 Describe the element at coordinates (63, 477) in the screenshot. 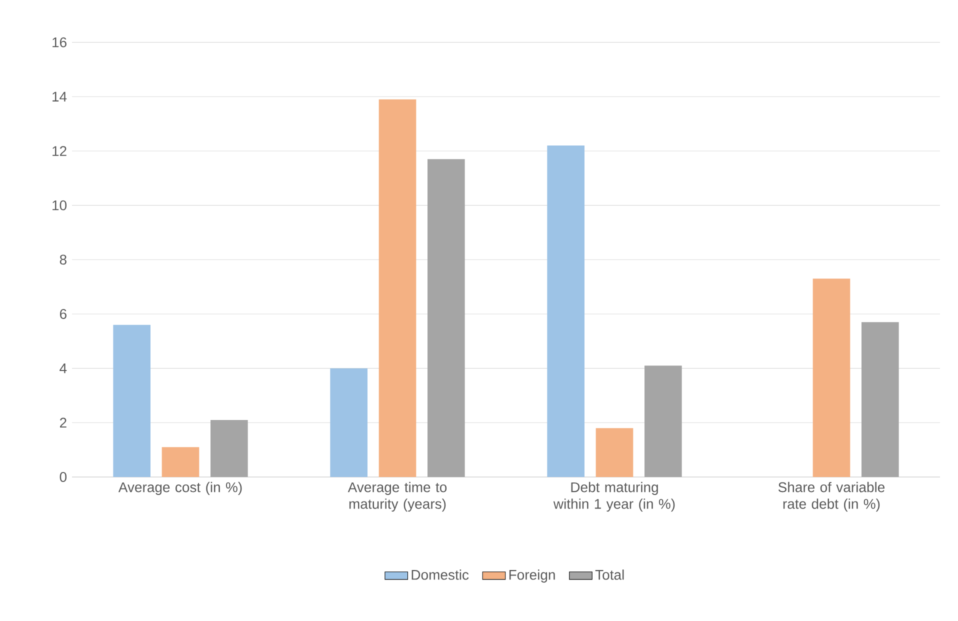

I see `y-tick-label: 0` at that location.